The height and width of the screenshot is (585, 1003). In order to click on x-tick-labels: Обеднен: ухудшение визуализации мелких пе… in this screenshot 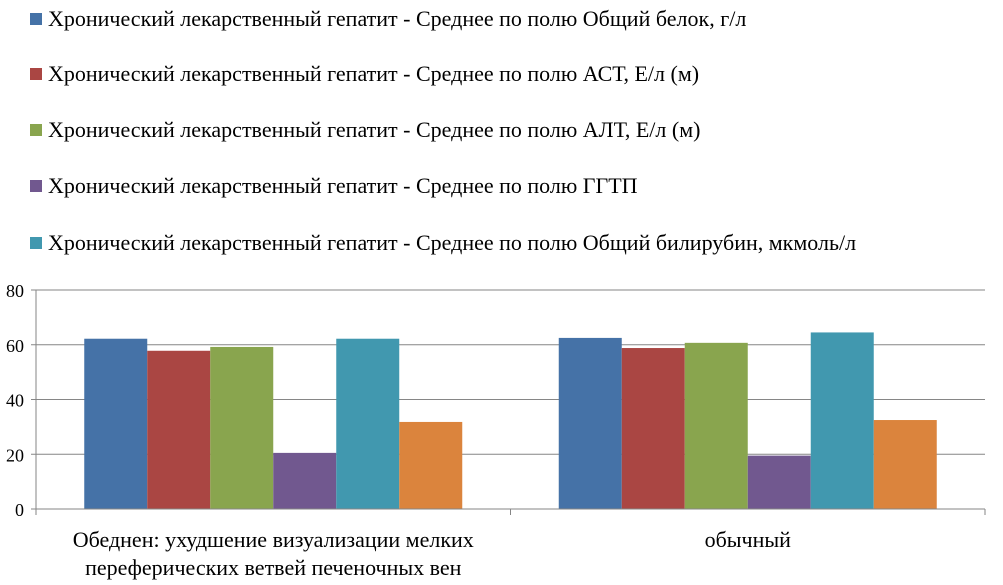, I will do `click(432, 553)`.